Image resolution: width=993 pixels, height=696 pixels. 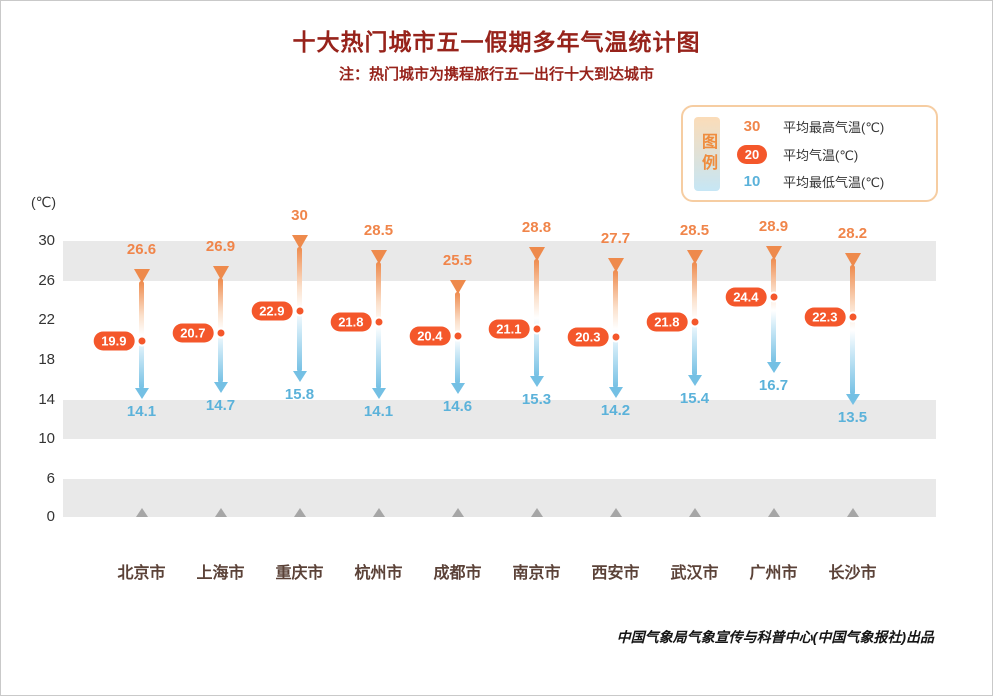 I want to click on y-axis-tick-label: 0, so click(x=50, y=516).